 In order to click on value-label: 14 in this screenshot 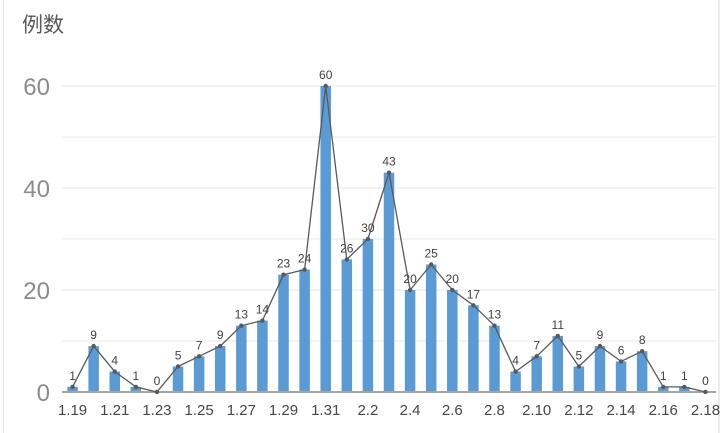, I will do `click(263, 310)`.